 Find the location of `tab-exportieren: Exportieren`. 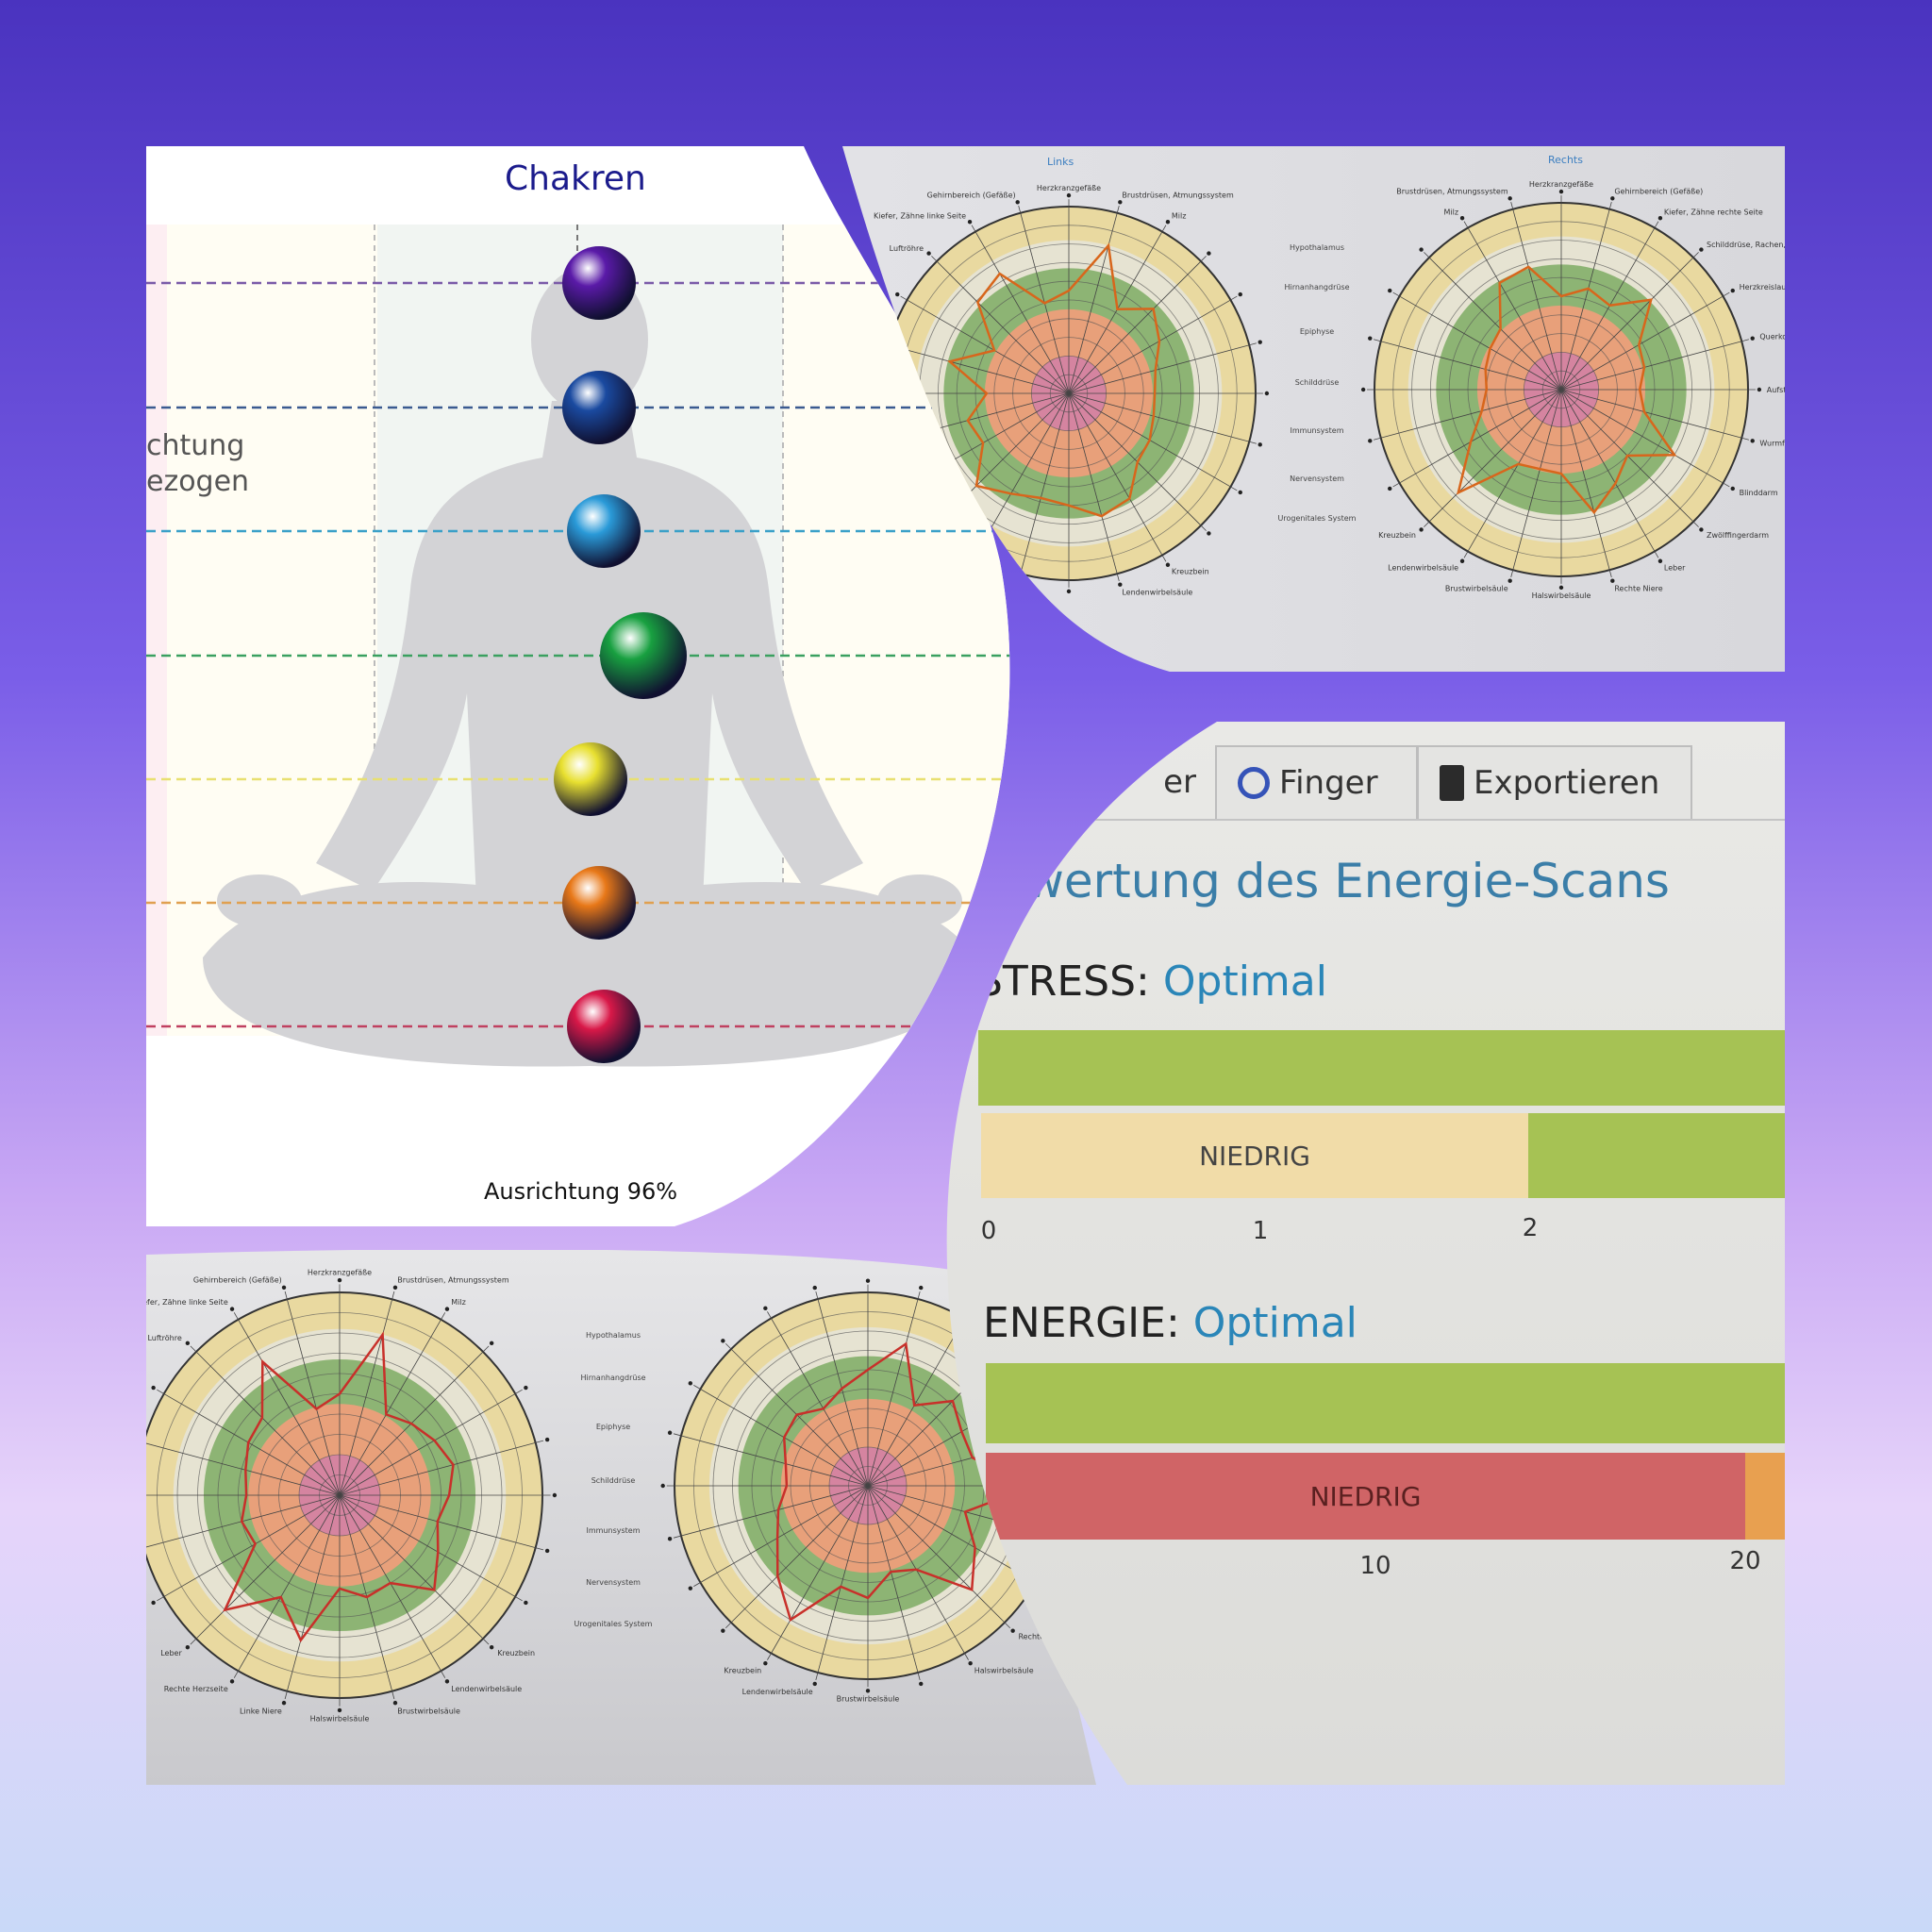

tab-exportieren: Exportieren is located at coordinates (1554, 782).